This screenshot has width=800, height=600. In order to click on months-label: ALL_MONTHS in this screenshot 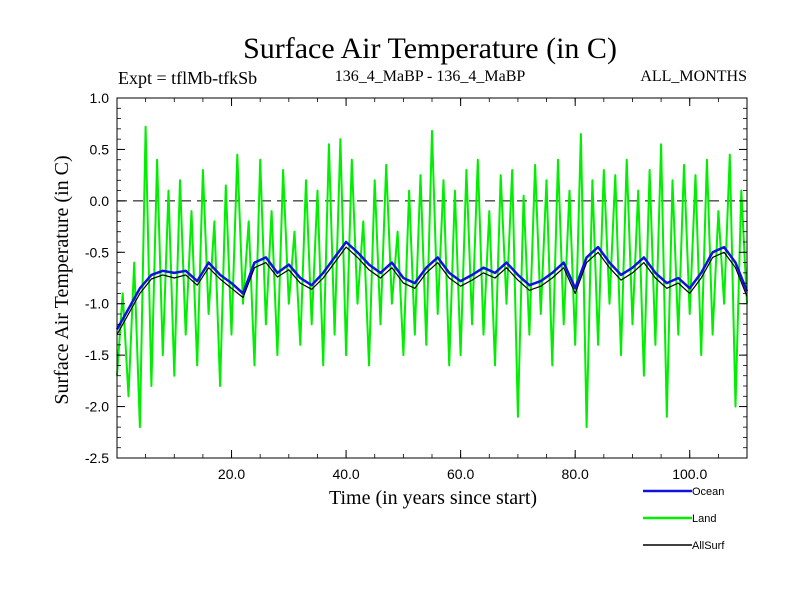, I will do `click(693, 76)`.